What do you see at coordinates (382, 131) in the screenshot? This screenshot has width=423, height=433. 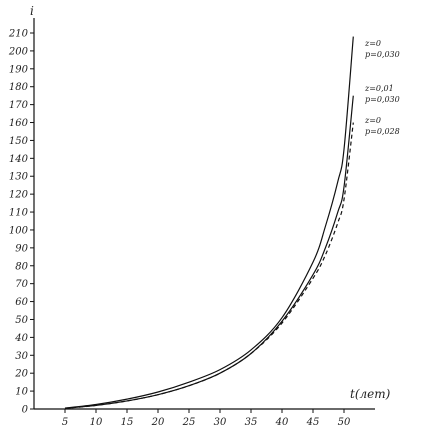 I see `series-label-3: p=0,028` at bounding box center [382, 131].